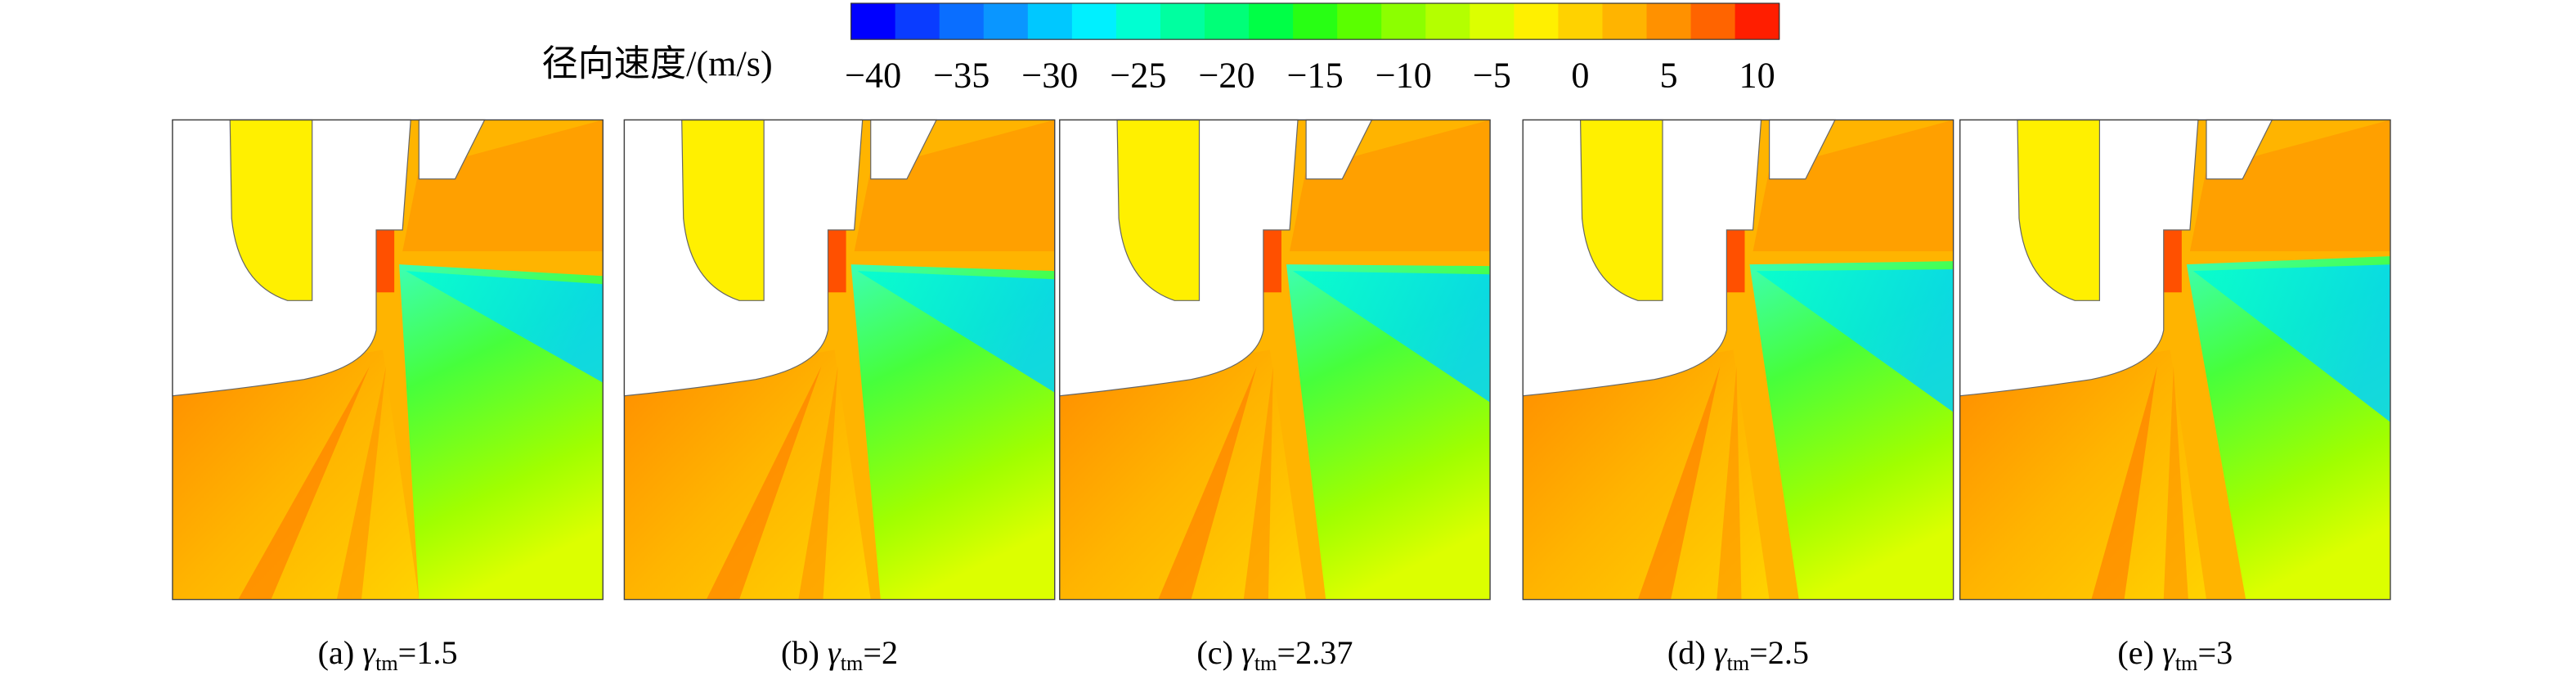  What do you see at coordinates (881, 652) in the screenshot?
I see `caption-value: =2` at bounding box center [881, 652].